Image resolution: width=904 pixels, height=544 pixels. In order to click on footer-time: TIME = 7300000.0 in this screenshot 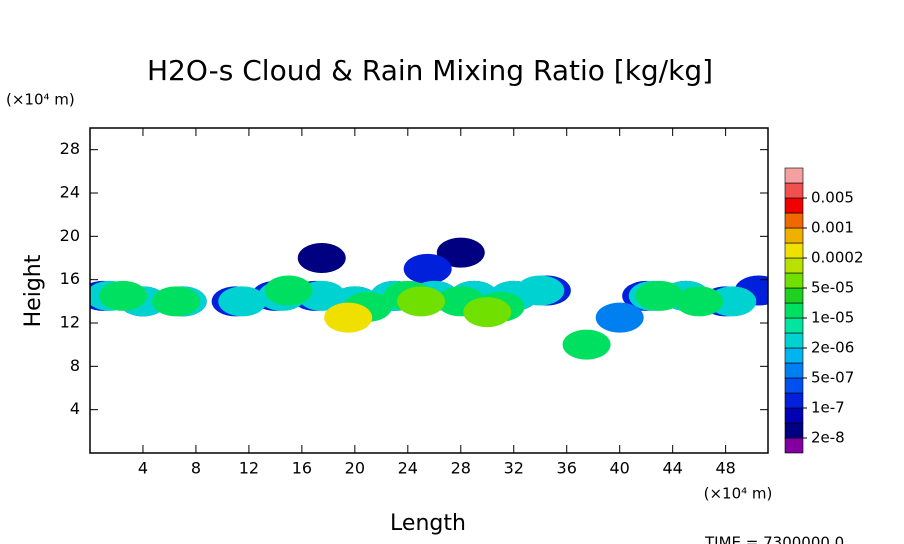, I will do `click(774, 539)`.